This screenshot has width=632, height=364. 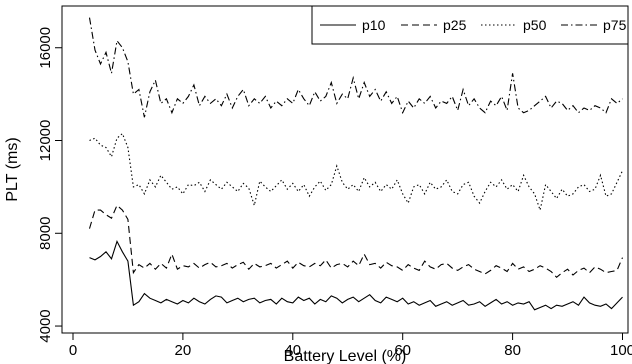 I want to click on legend: p10 p25 p50 p75, so click(x=470, y=25).